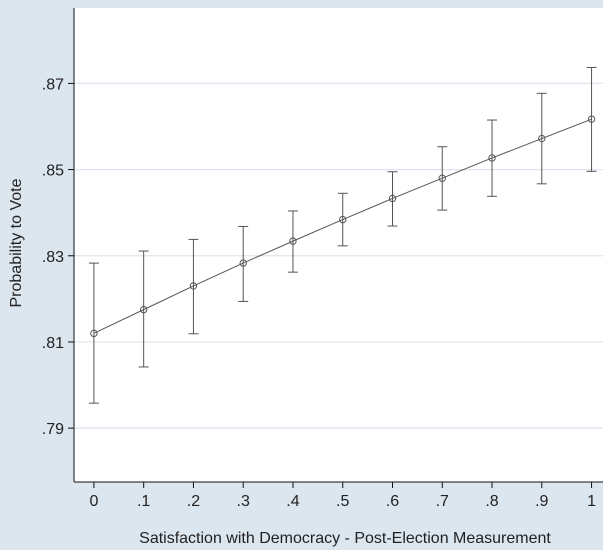 This screenshot has height=550, width=603. Describe the element at coordinates (392, 501) in the screenshot. I see `x-tick-label: .6` at that location.